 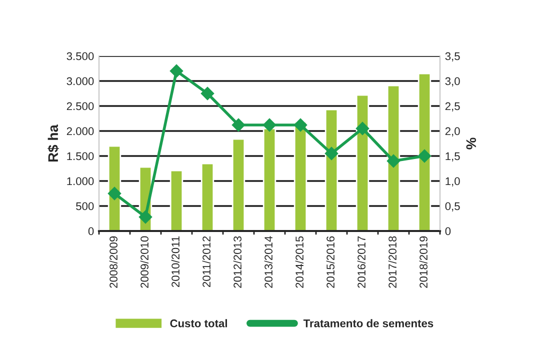 I want to click on x-tick-label: 2013/2014, so click(x=268, y=262).